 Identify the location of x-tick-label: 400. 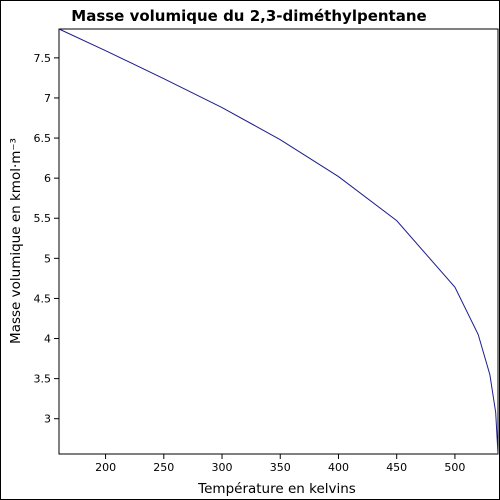
(338, 467).